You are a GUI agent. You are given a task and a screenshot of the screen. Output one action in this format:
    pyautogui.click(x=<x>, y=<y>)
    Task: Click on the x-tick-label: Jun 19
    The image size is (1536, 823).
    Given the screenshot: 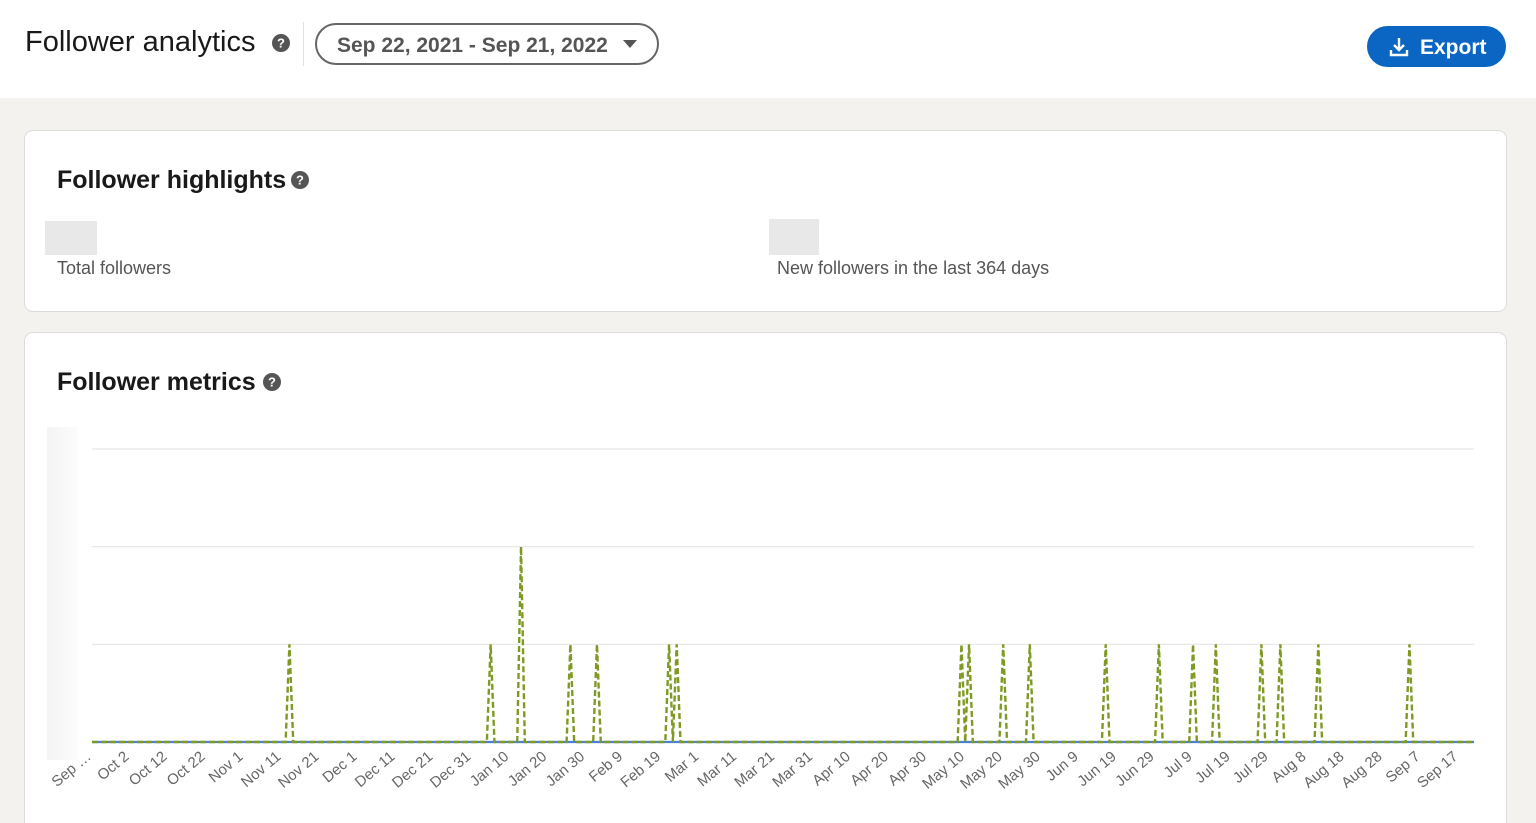 What is the action you would take?
    pyautogui.click(x=1096, y=769)
    